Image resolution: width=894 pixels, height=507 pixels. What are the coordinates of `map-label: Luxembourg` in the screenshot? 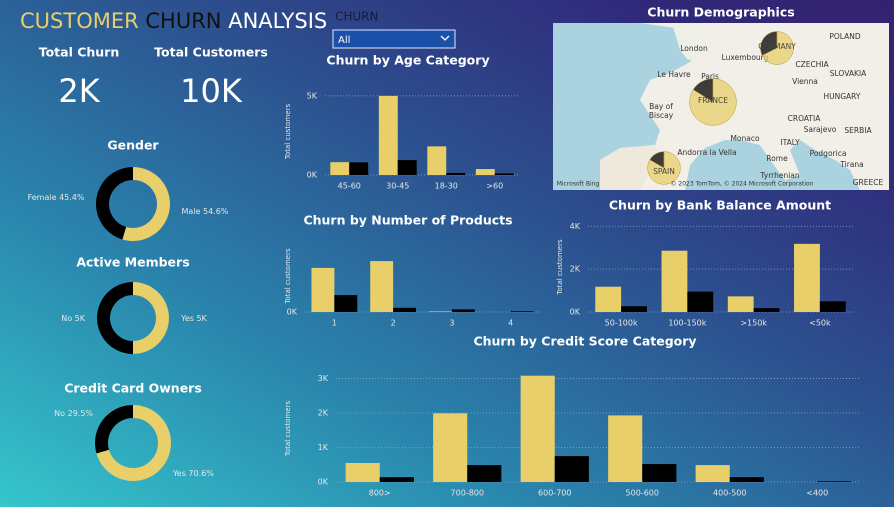 It's located at (745, 57).